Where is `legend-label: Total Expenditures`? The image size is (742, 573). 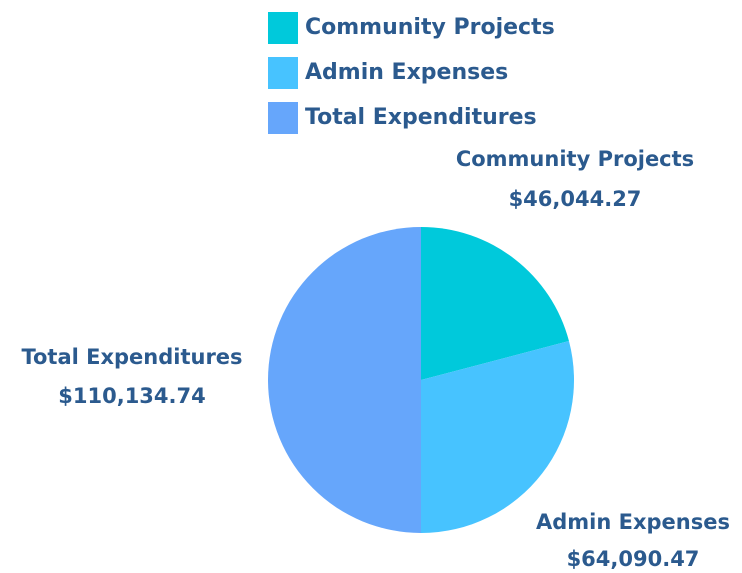
legend-label: Total Expenditures is located at coordinates (421, 117).